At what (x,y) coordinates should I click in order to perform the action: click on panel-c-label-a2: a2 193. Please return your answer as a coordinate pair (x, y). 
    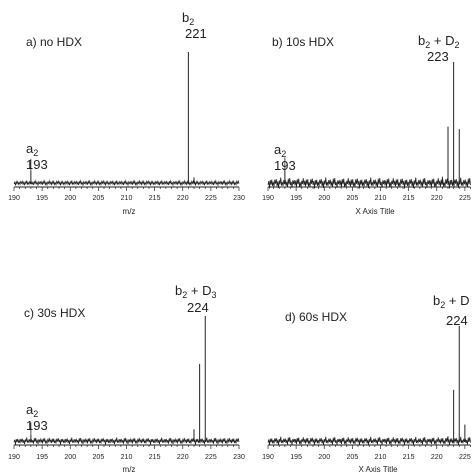
    Looking at the image, I should click on (37, 417).